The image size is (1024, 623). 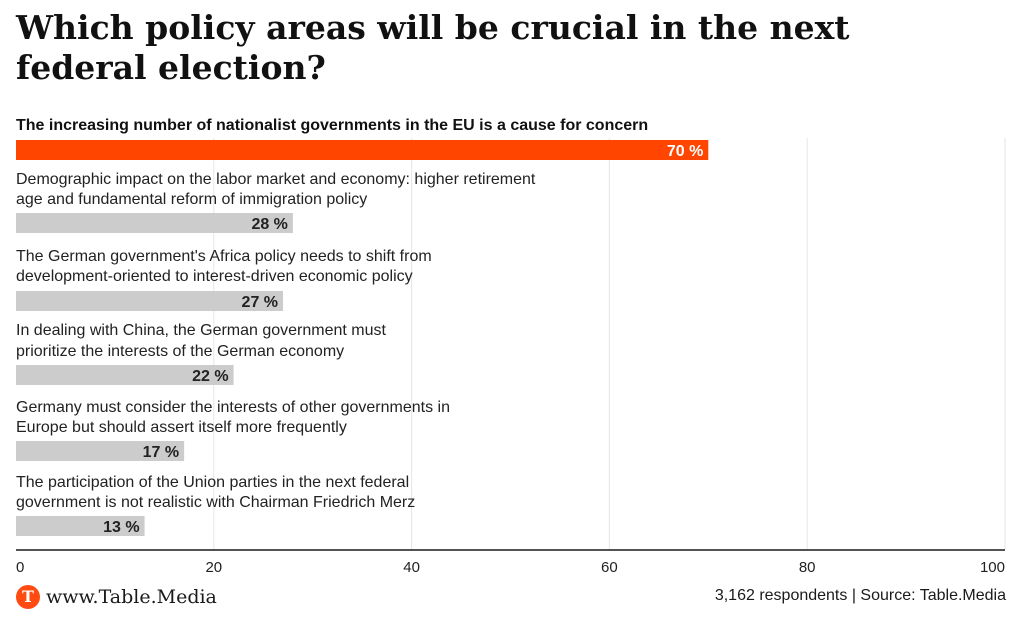 I want to click on value-label-1: 28 %, so click(x=269, y=224).